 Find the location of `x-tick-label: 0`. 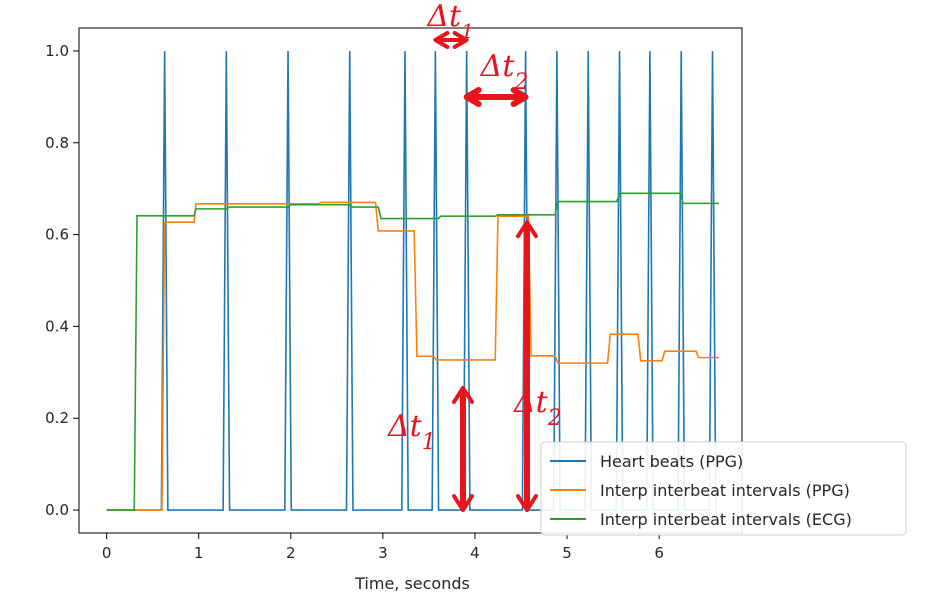

x-tick-label: 0 is located at coordinates (107, 553).